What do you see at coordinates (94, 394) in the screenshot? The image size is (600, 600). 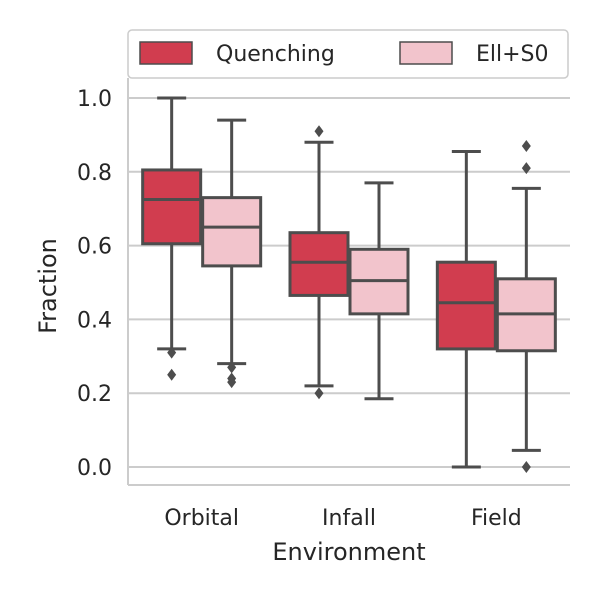 I see `y-tick-label: 0.2` at bounding box center [94, 394].